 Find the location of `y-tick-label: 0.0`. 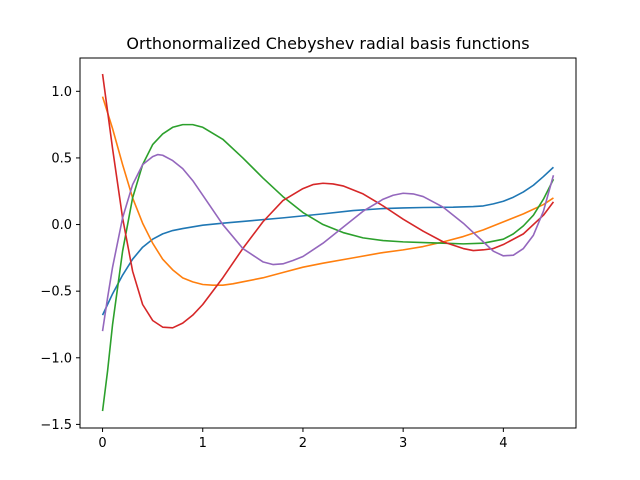

y-tick-label: 0.0 is located at coordinates (61, 225).